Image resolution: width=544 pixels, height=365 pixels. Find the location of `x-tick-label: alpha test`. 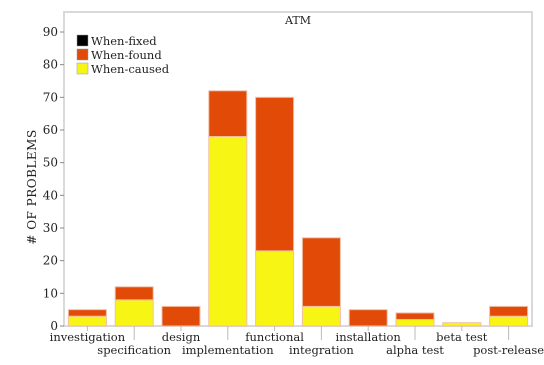

x-tick-label: alpha test is located at coordinates (415, 350).